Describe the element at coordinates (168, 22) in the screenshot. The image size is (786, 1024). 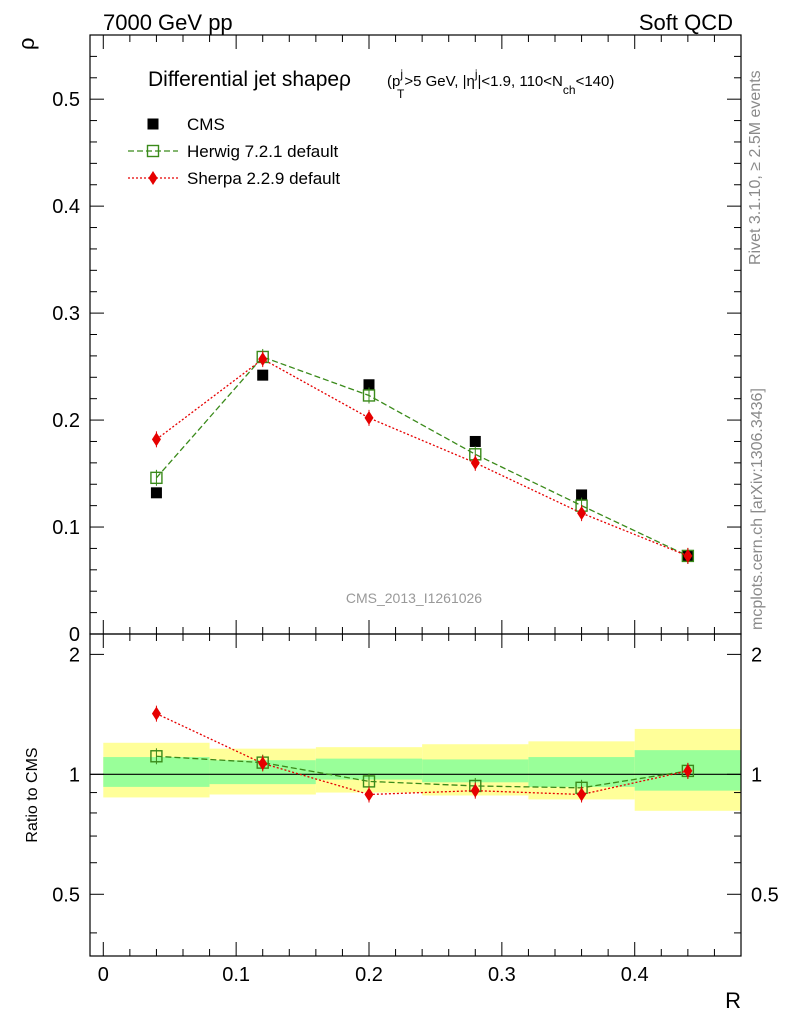
I see `header-left: 7000 GeV pp` at that location.